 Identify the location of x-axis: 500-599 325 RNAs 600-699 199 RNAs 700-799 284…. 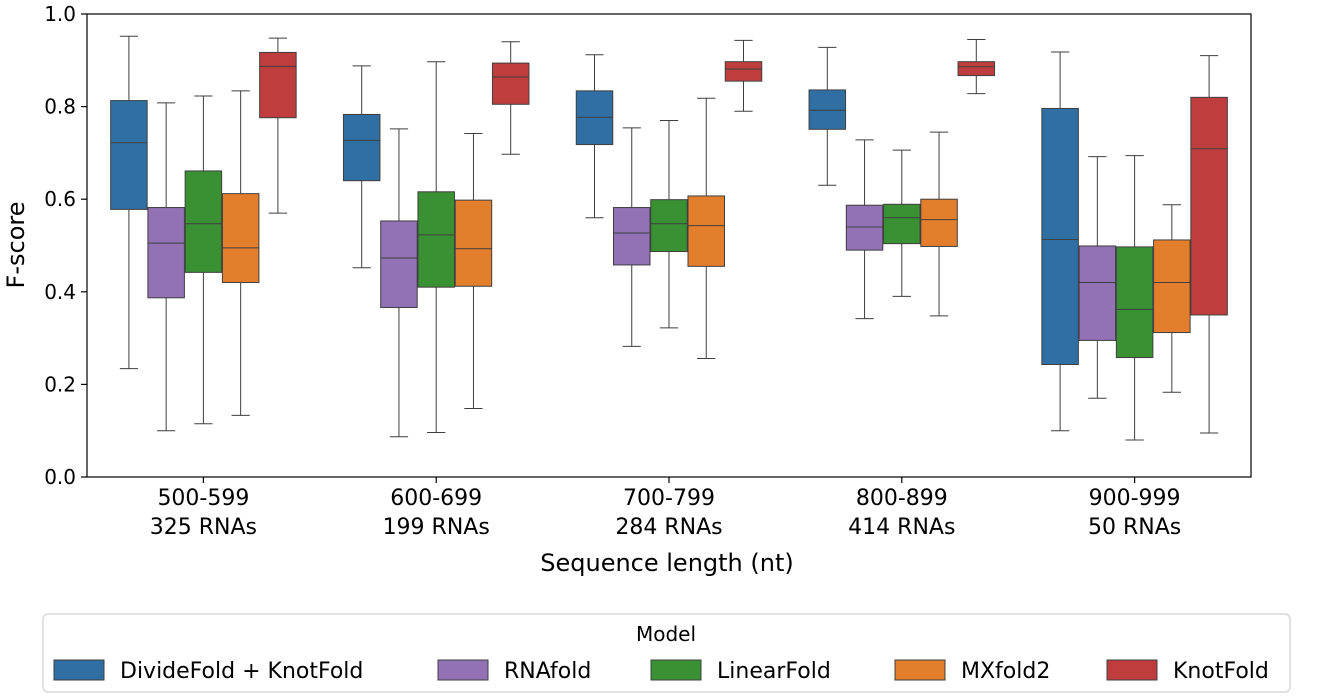
(665, 508).